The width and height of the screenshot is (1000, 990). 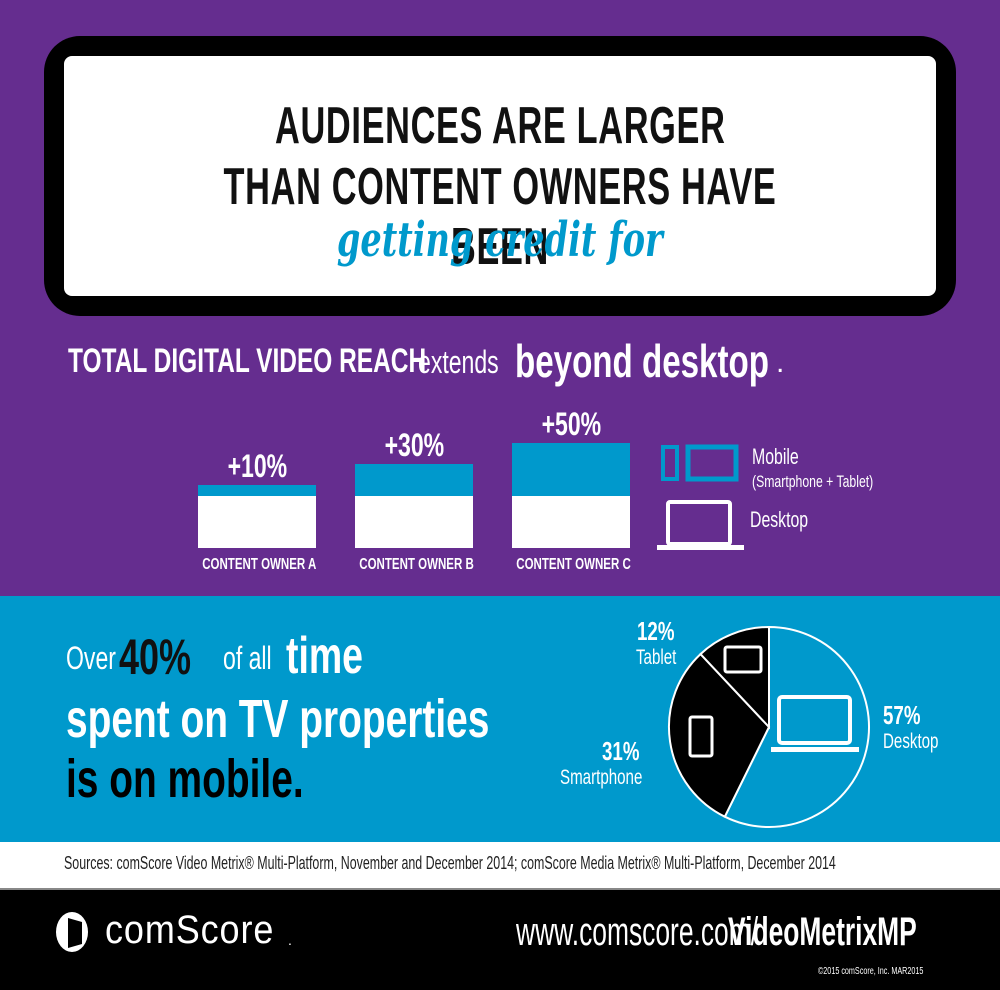 What do you see at coordinates (743, 659) in the screenshot?
I see `pie-tablet-icon` at bounding box center [743, 659].